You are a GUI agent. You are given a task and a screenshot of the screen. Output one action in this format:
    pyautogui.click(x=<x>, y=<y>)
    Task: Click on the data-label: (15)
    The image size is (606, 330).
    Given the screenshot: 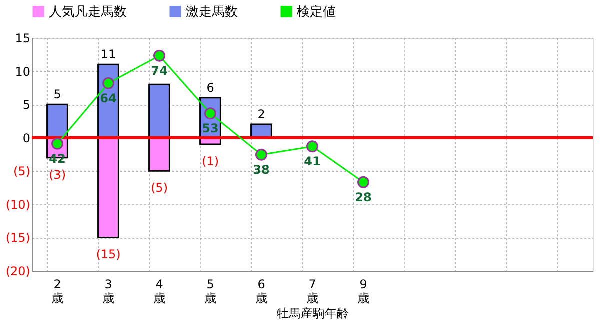 What is the action you would take?
    pyautogui.click(x=108, y=255)
    